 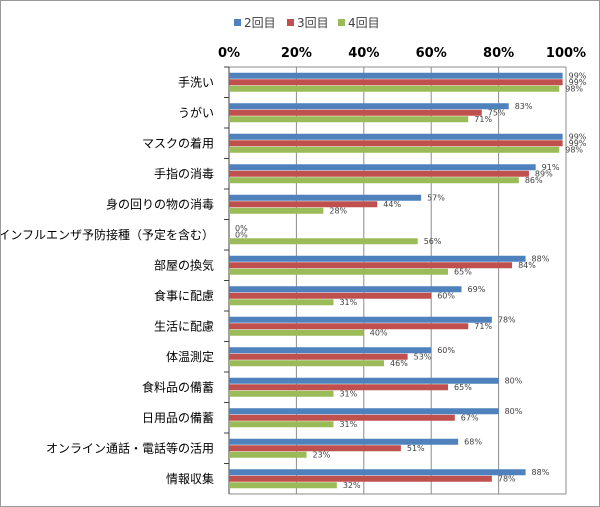 I want to click on x-tick-label: 60%, so click(x=431, y=53).